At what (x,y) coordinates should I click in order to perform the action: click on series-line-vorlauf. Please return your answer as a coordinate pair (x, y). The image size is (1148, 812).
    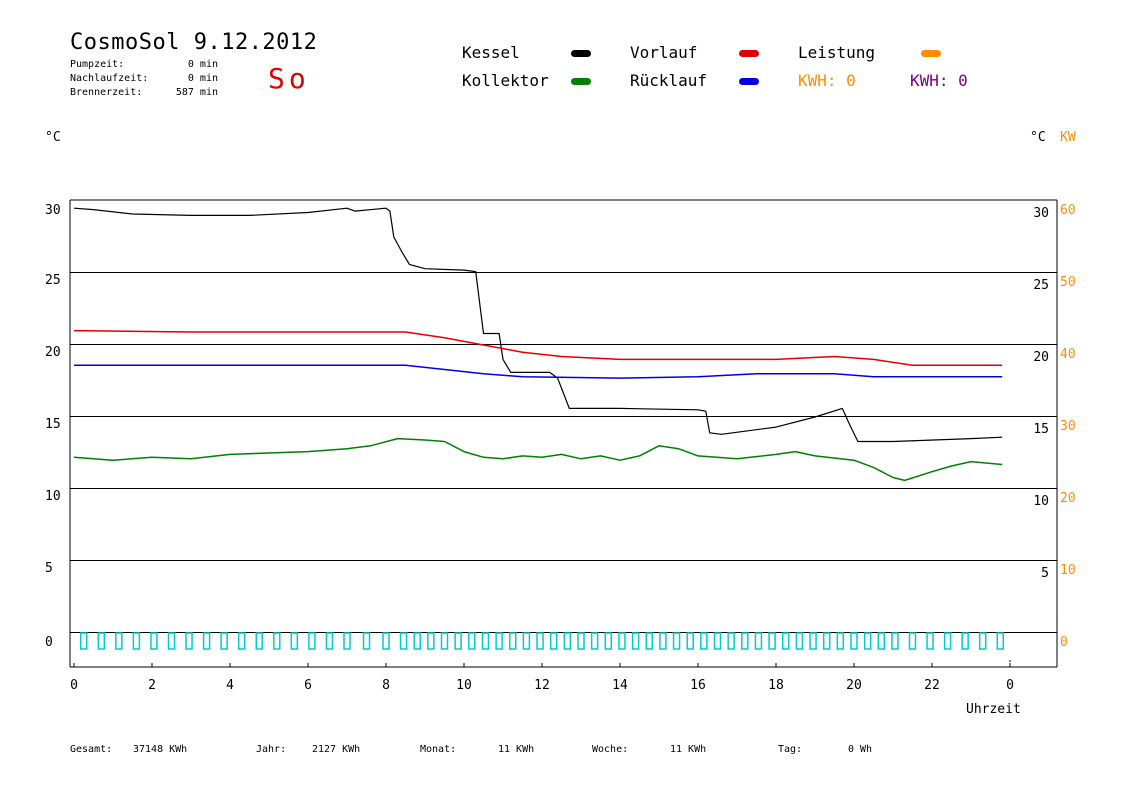
    Looking at the image, I should click on (538, 347).